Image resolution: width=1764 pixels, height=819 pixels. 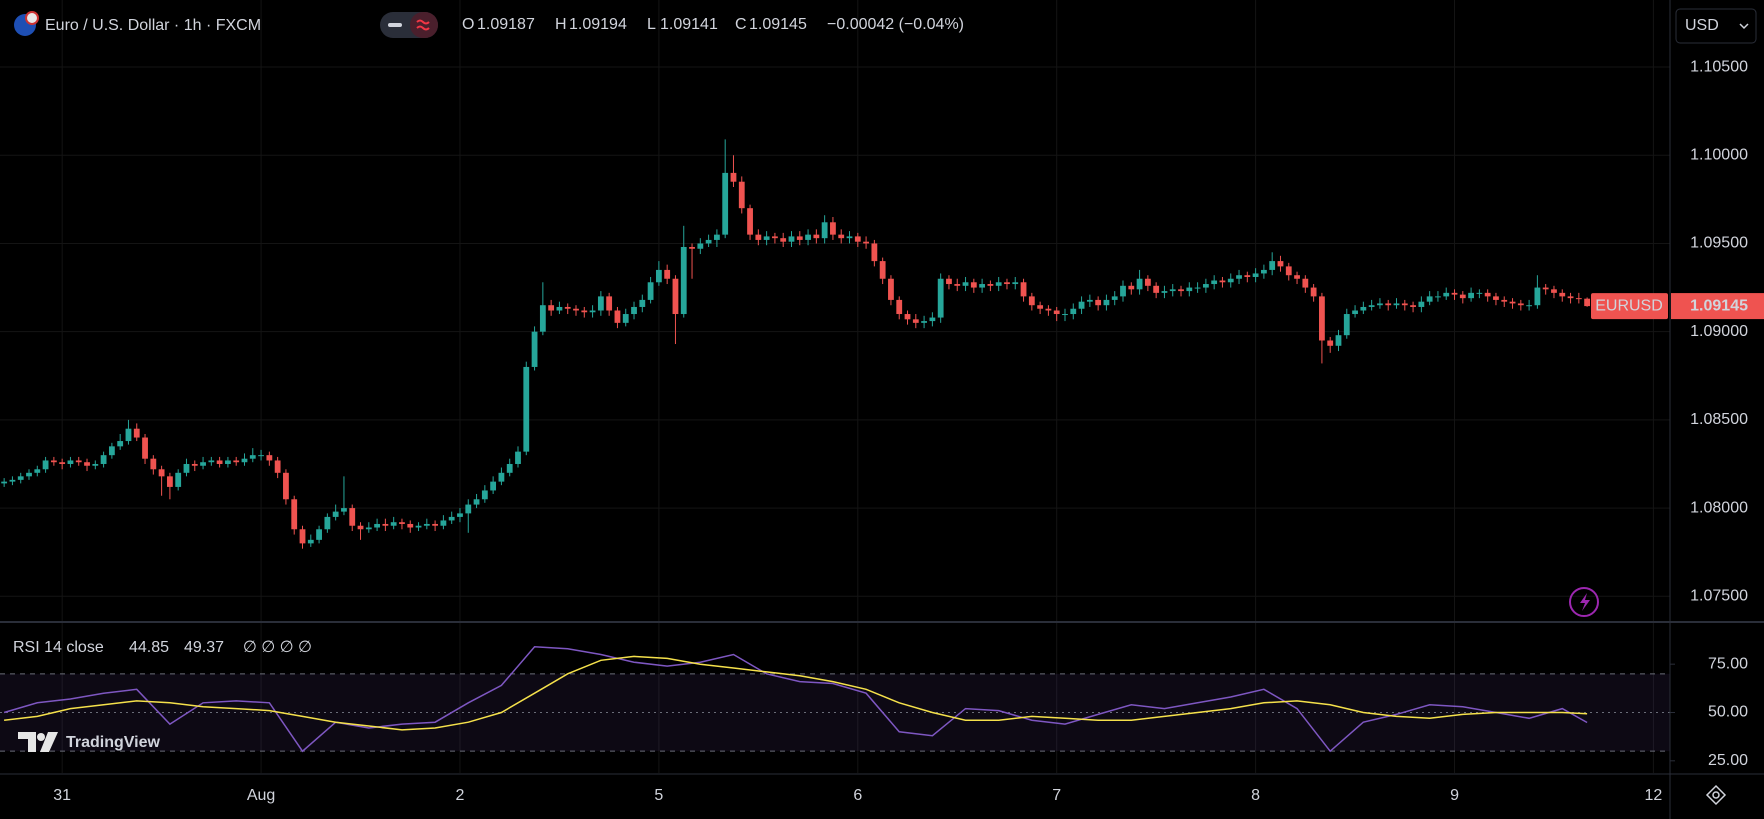 I want to click on alert-button, so click(x=1584, y=602).